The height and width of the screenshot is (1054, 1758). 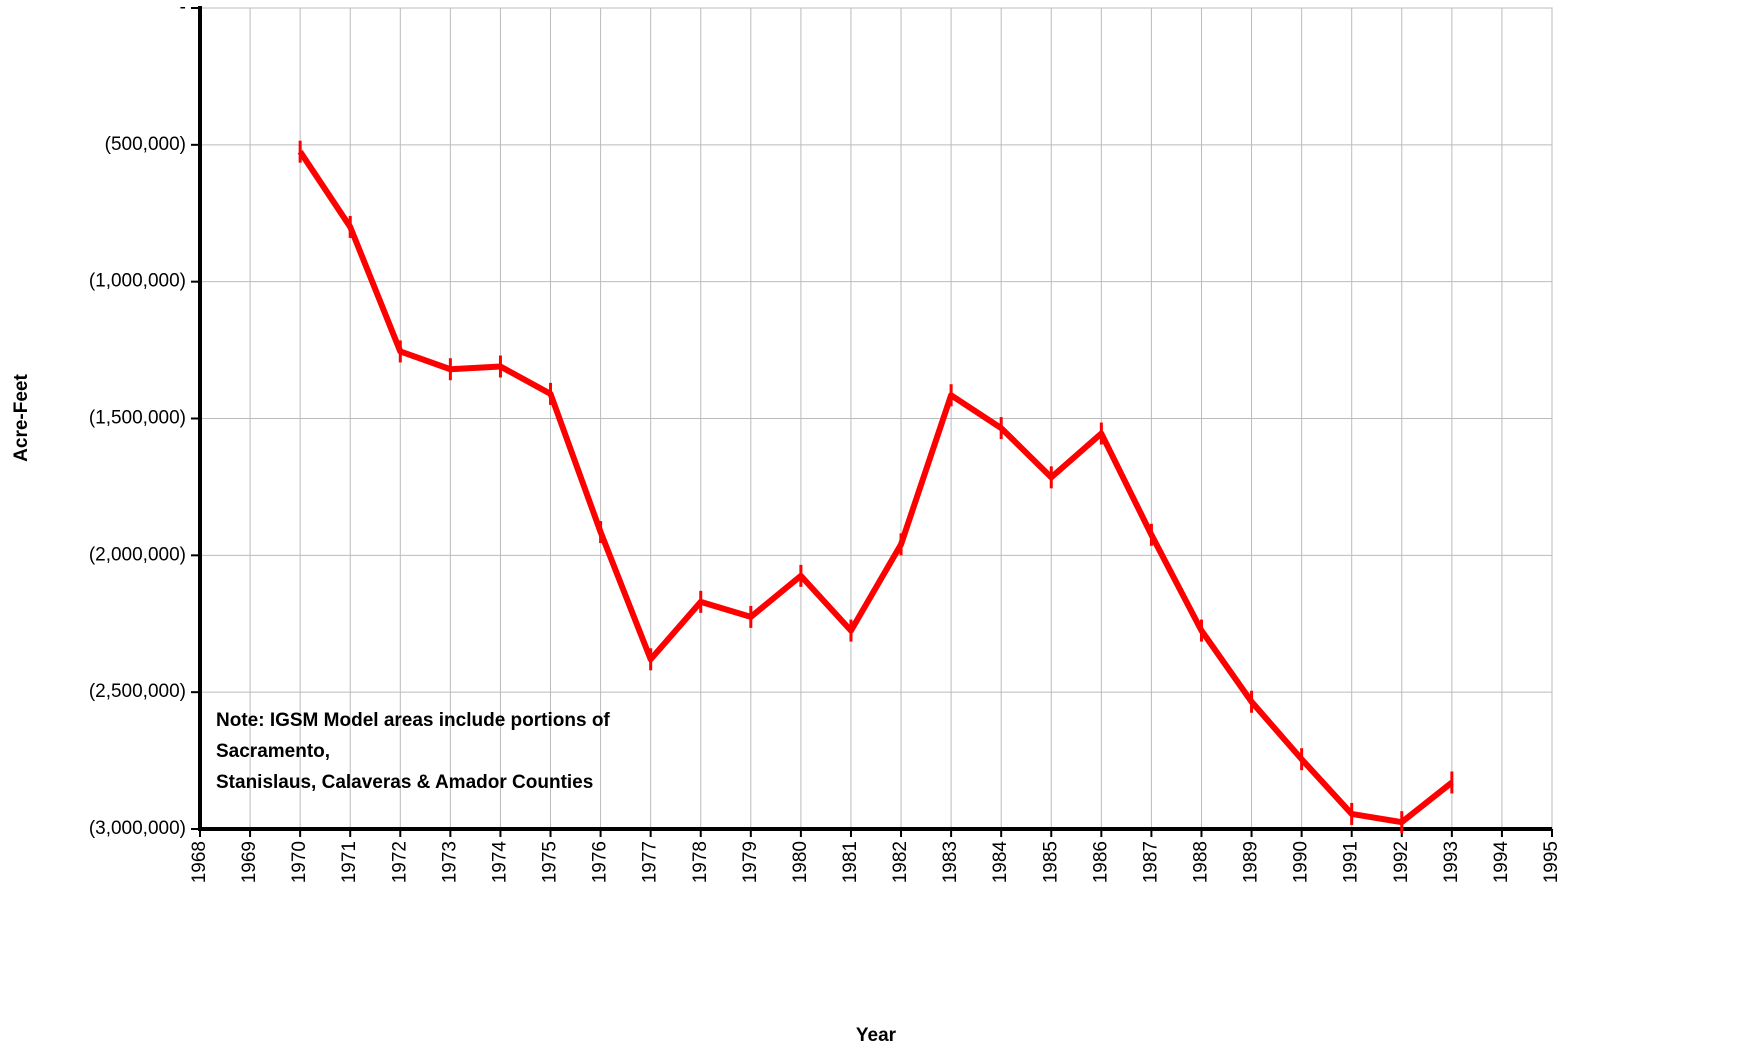 I want to click on x-tick-label: 1980, so click(x=800, y=862).